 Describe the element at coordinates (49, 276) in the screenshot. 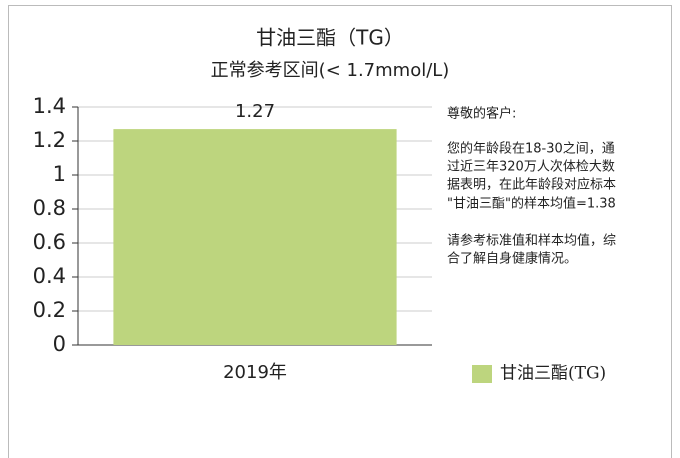

I see `y-tick-label: 0.4` at that location.